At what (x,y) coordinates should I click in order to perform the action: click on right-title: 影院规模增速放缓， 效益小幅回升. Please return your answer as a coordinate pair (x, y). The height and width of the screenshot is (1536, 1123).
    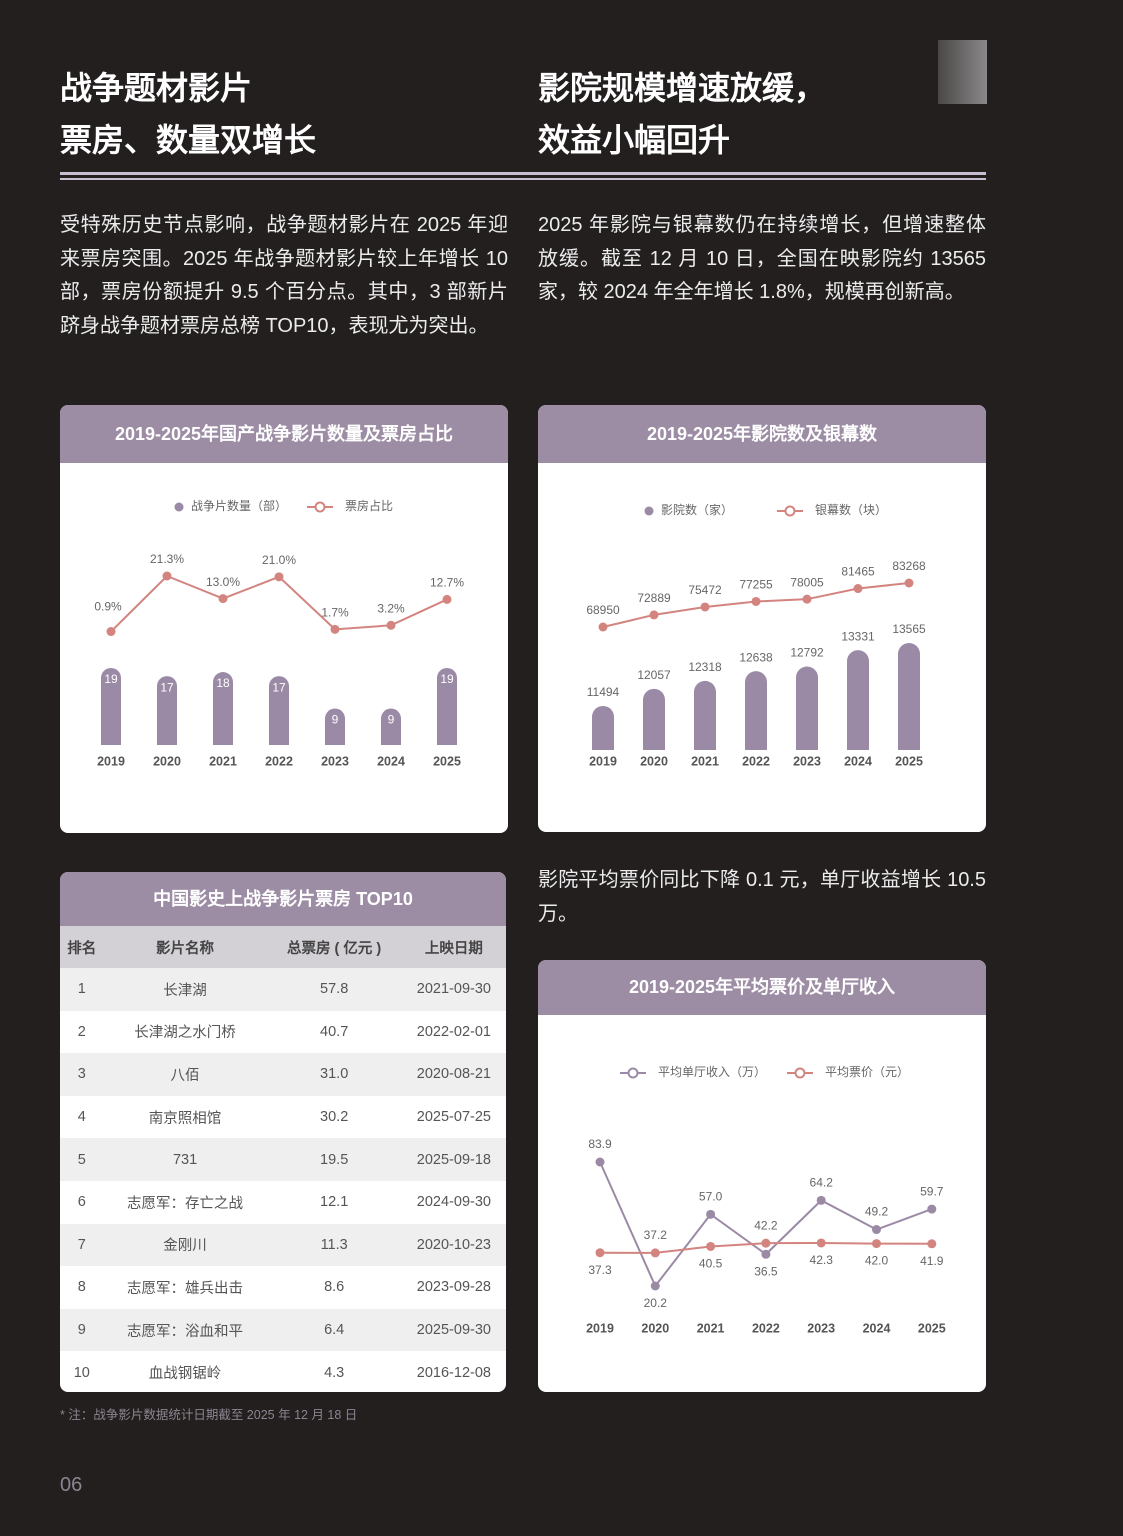
    Looking at the image, I should click on (682, 114).